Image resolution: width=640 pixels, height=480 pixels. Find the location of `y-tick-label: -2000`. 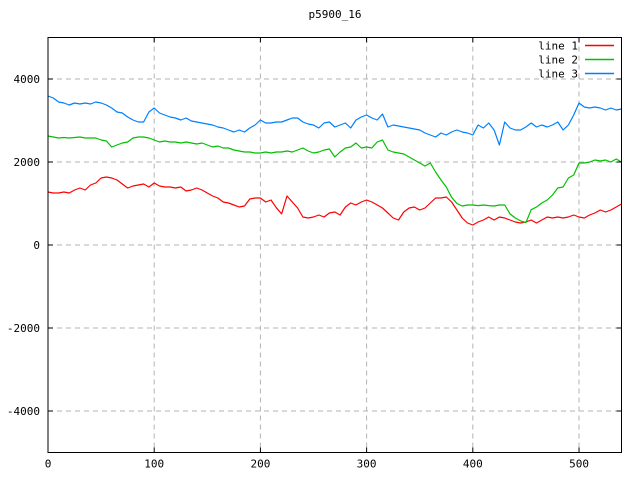

y-tick-label: -2000 is located at coordinates (23, 328).